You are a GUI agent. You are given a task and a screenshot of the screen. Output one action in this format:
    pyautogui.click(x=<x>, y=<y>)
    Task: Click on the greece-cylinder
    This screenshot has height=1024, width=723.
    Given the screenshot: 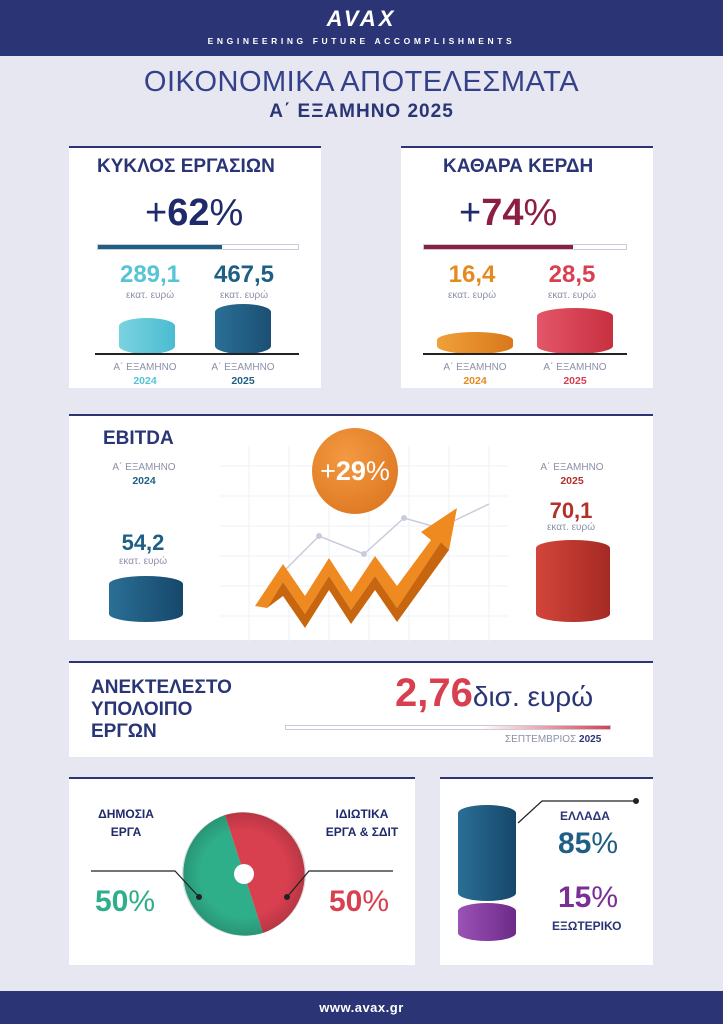 What is the action you would take?
    pyautogui.click(x=487, y=853)
    